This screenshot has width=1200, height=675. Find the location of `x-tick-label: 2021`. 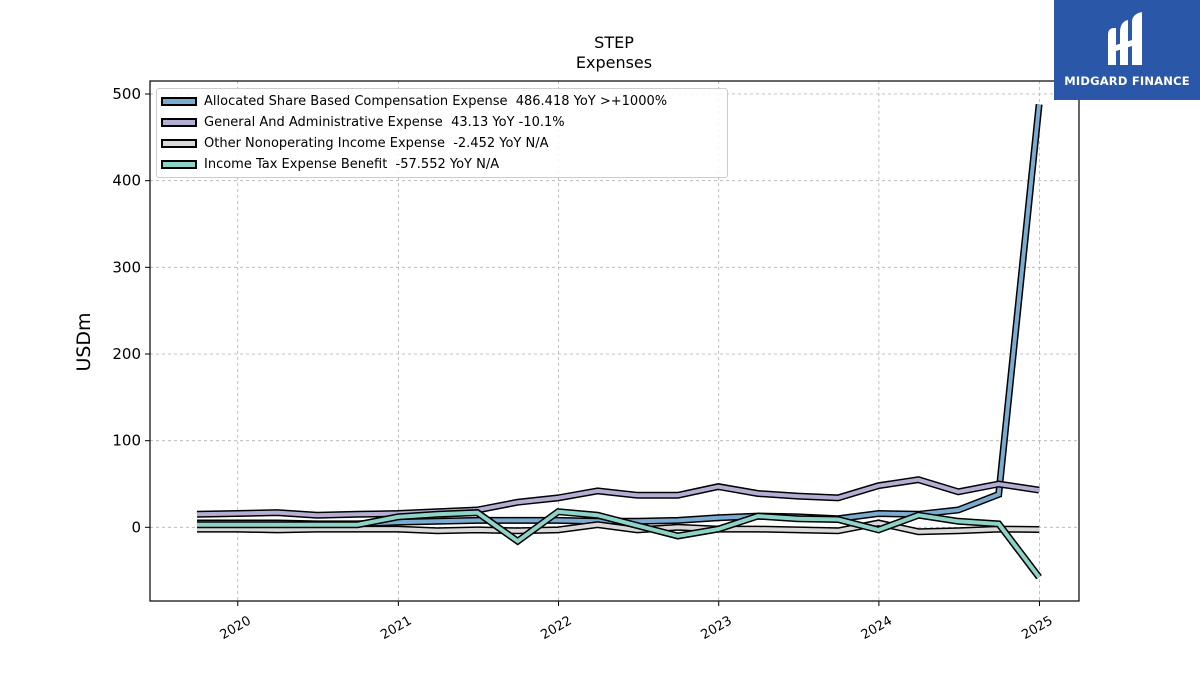

x-tick-label: 2021 is located at coordinates (396, 628).